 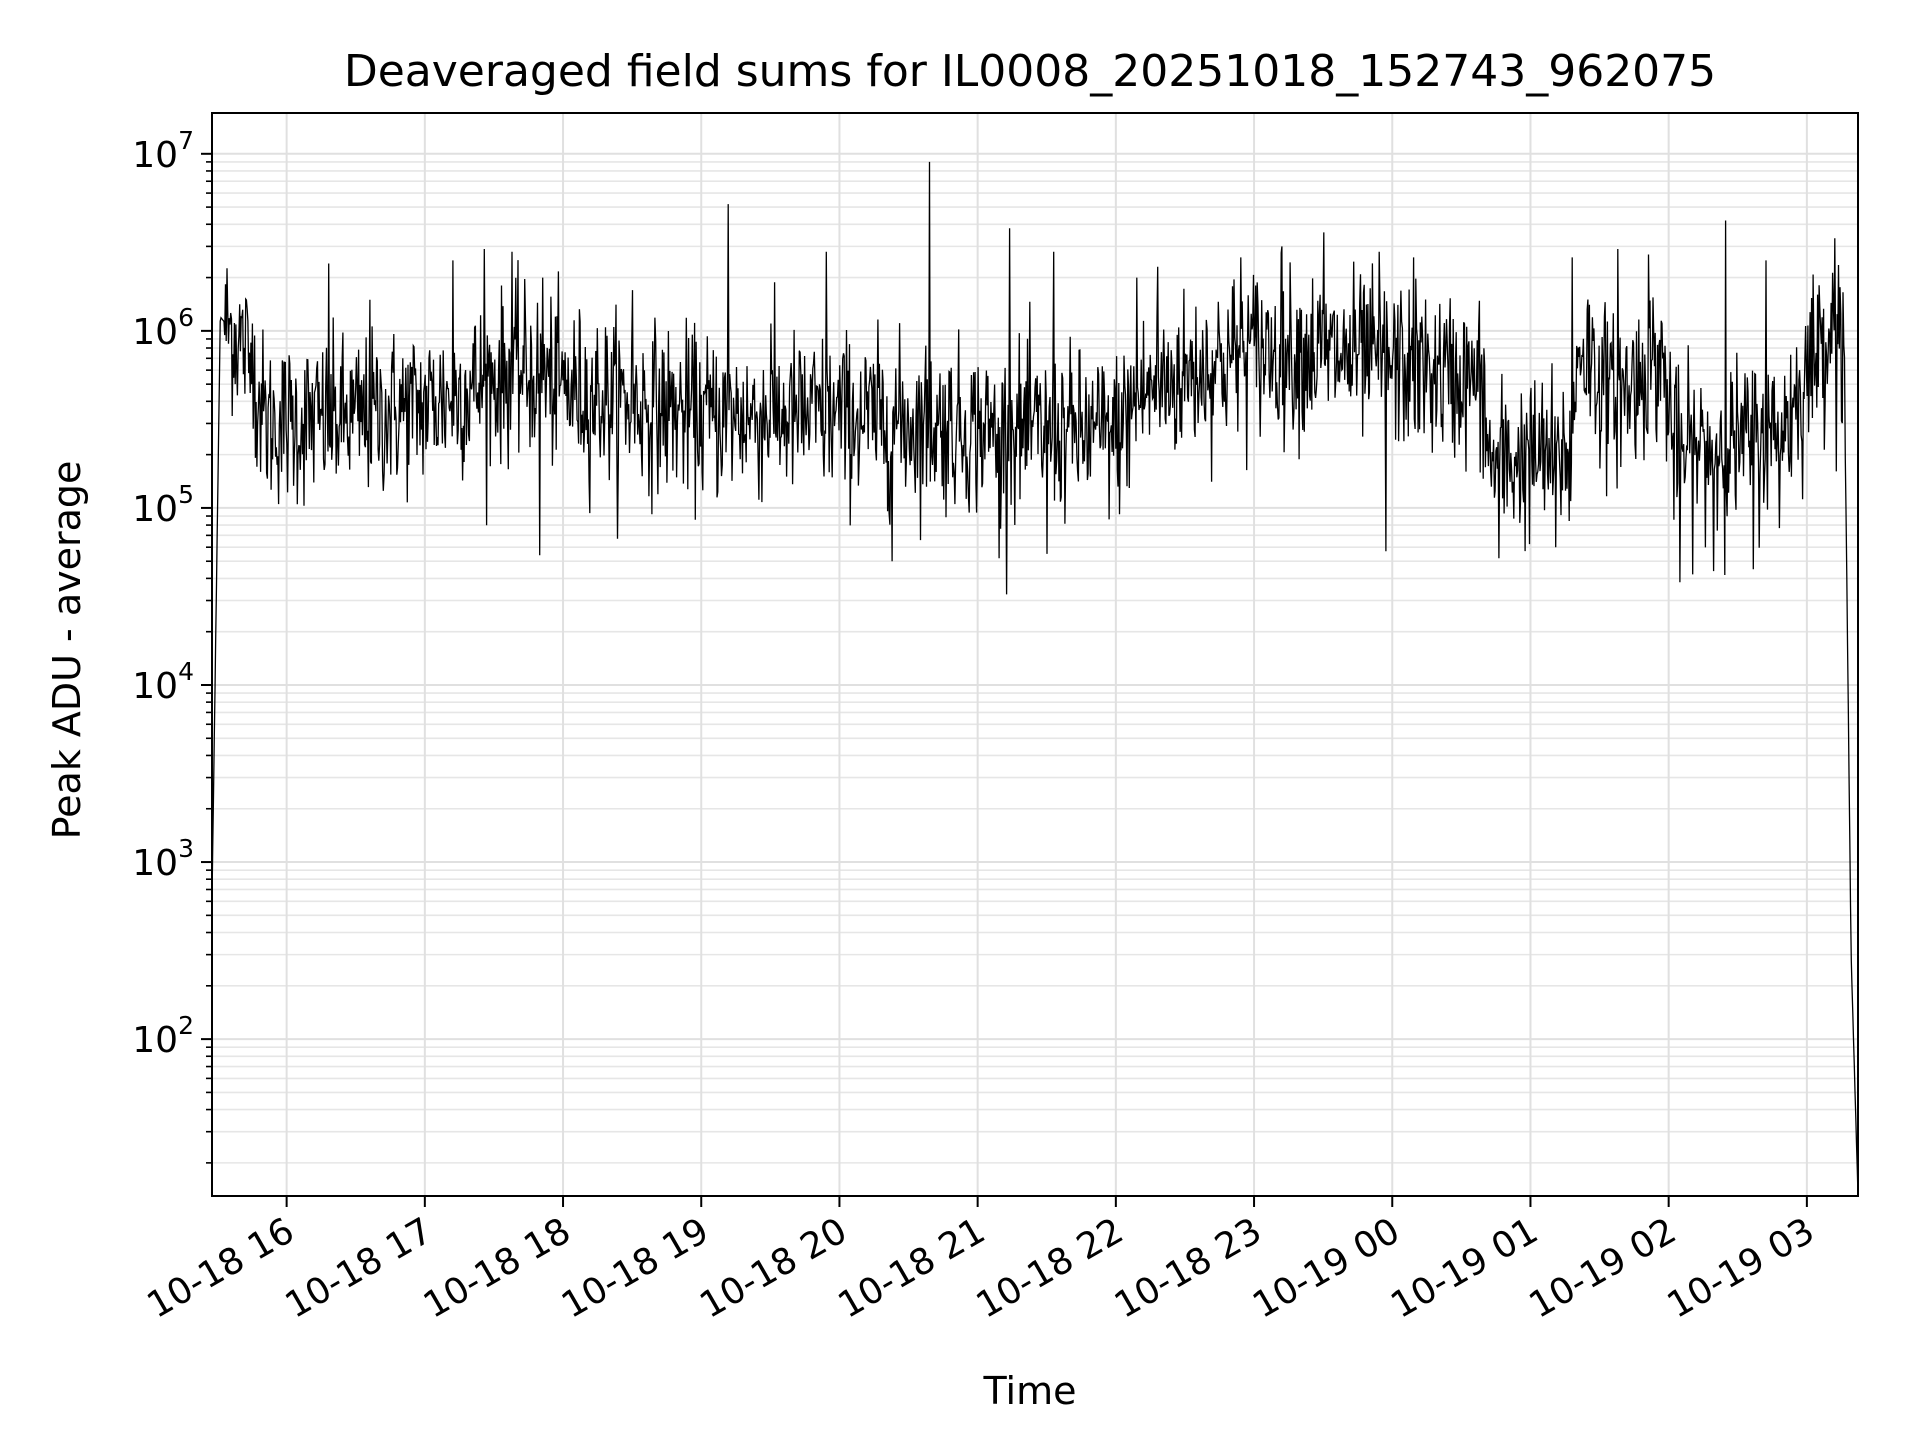 I want to click on y-tick-exponent: 3, so click(x=186, y=848).